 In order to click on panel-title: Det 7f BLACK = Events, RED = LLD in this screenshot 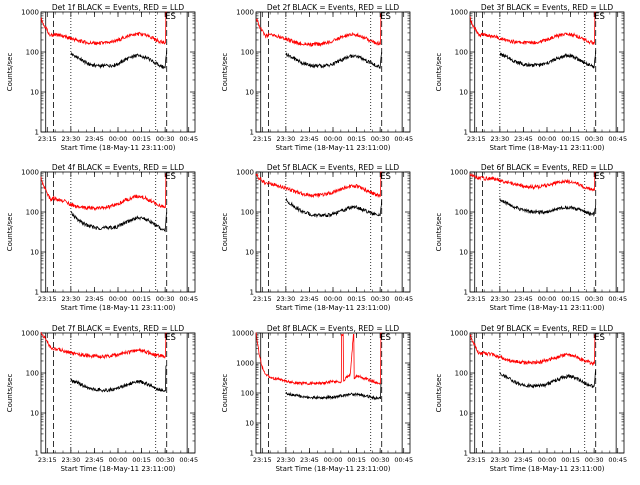, I will do `click(118, 328)`.